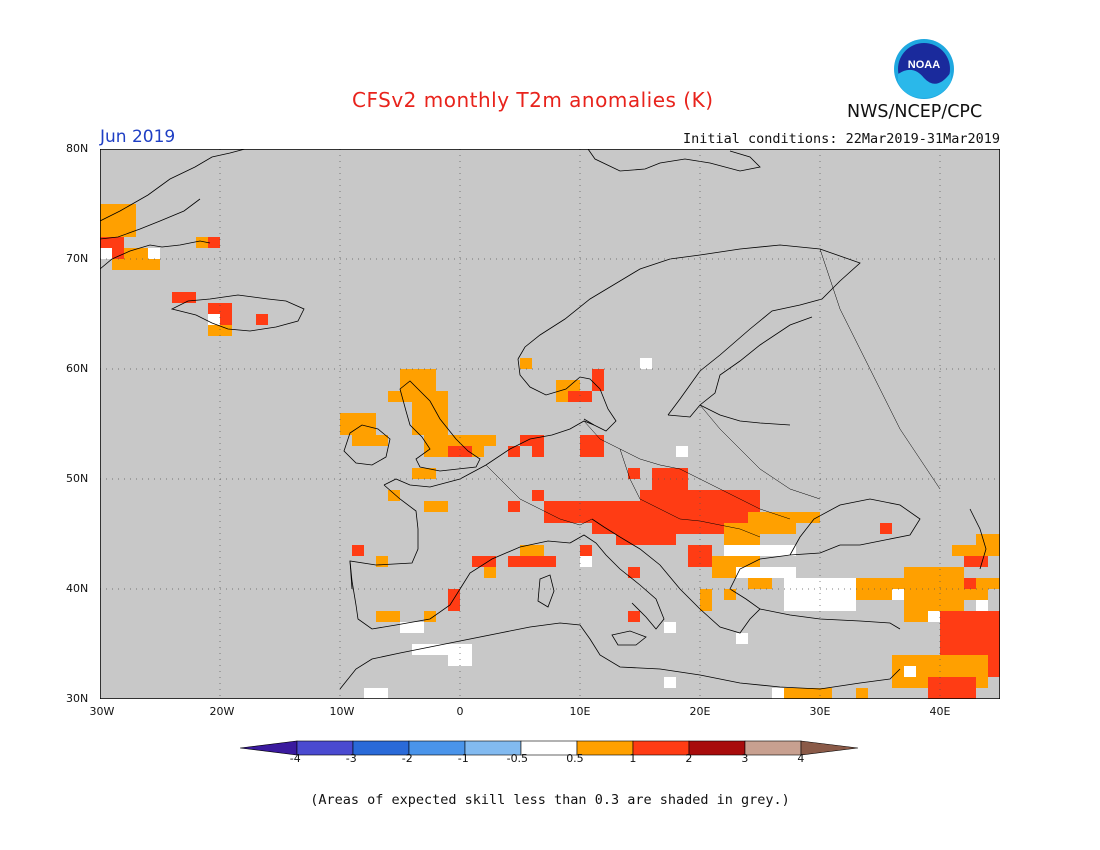 The width and height of the screenshot is (1100, 850). Describe the element at coordinates (829, 748) in the screenshot. I see `colorbar-high-arrow` at that location.